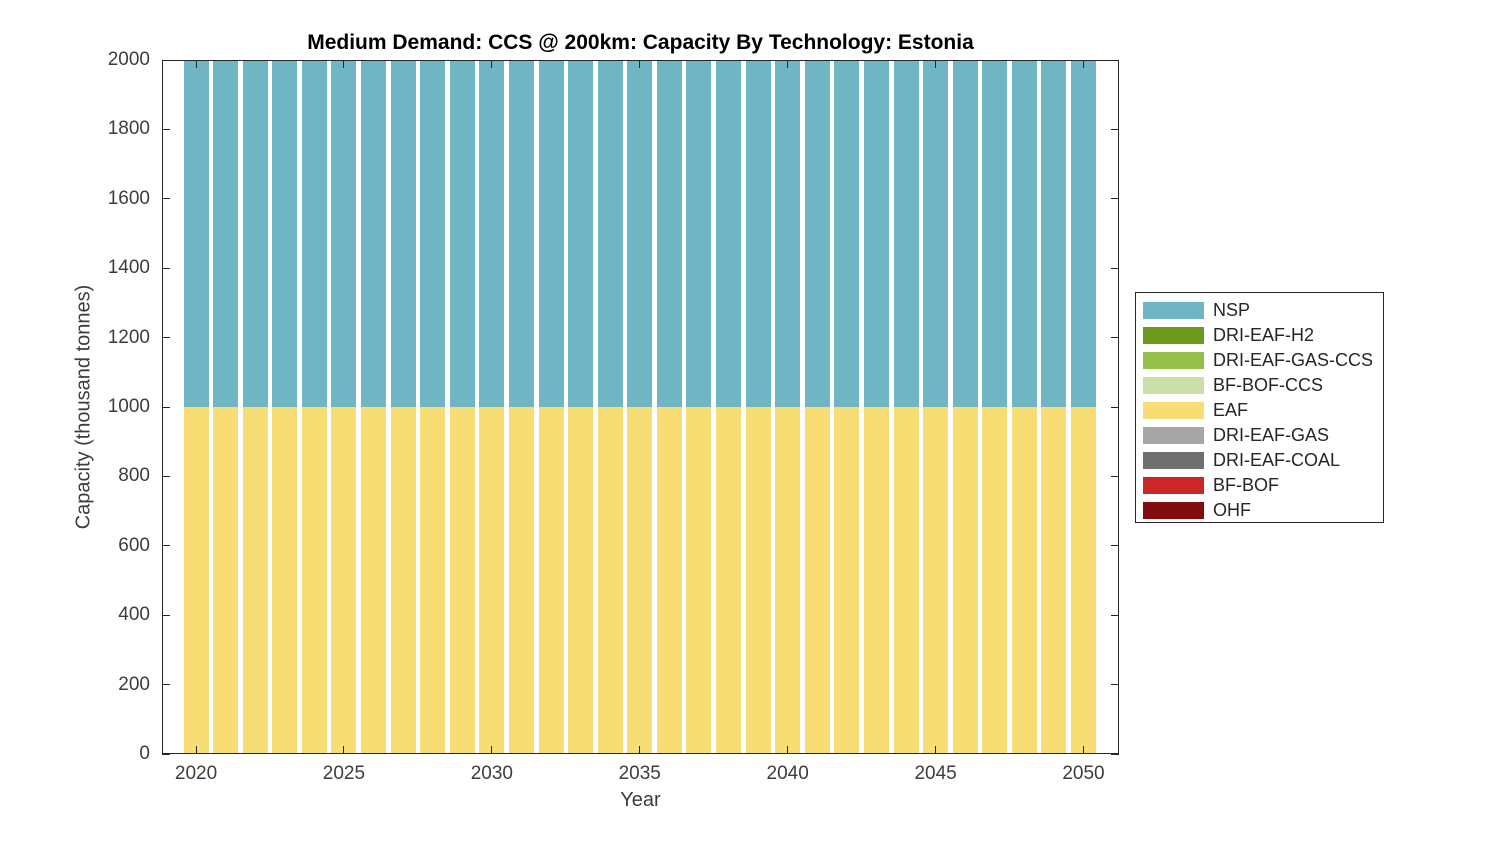 The height and width of the screenshot is (844, 1500). Describe the element at coordinates (1083, 773) in the screenshot. I see `x-tick-label: 2050` at that location.